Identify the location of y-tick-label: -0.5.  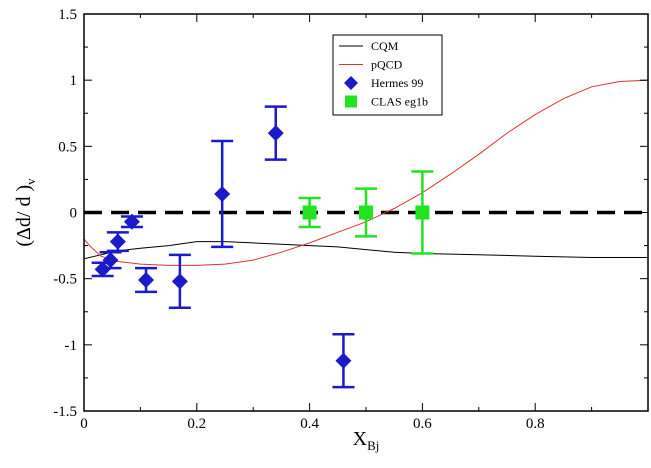
(65, 280).